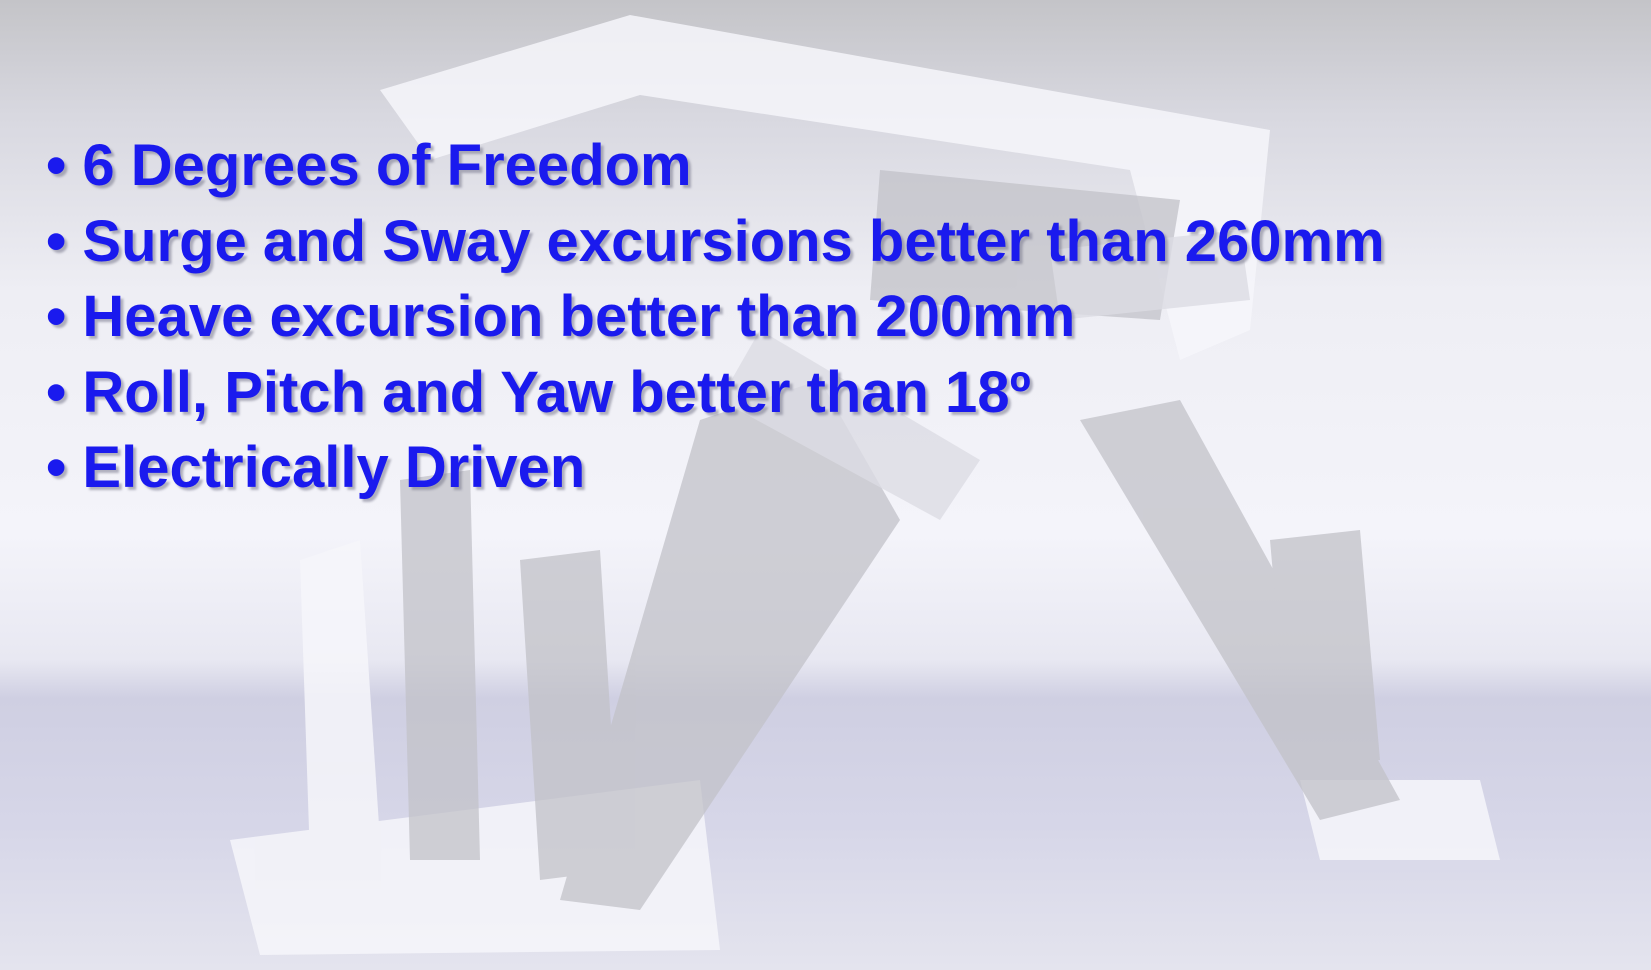  Describe the element at coordinates (561, 316) in the screenshot. I see `bullet: • Heave excursion better than 200mm` at that location.